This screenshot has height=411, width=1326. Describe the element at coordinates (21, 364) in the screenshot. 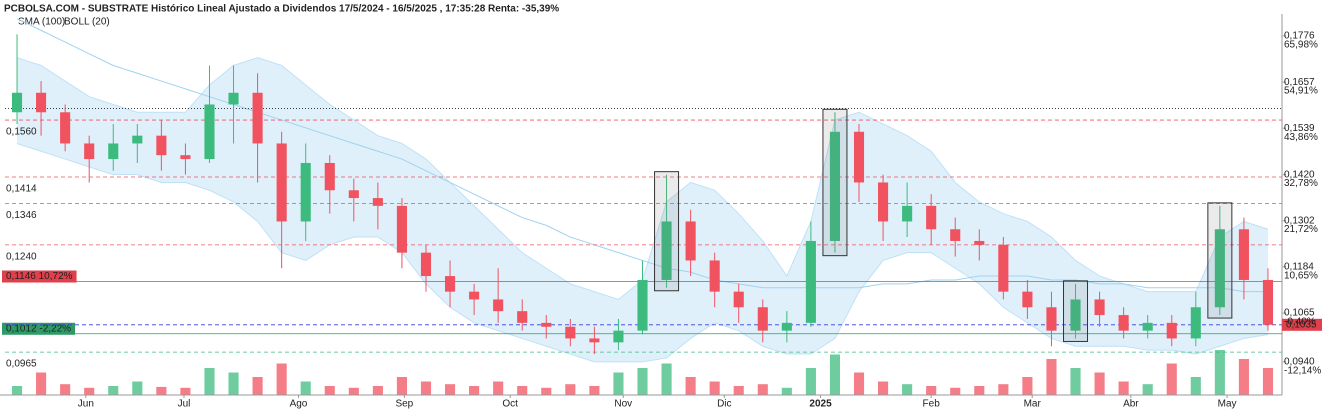

I see `level-label: 0,0965` at that location.